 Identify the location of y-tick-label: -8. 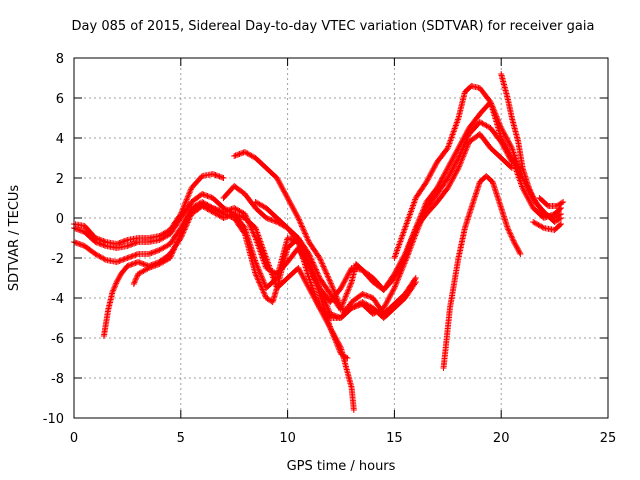
(57, 379).